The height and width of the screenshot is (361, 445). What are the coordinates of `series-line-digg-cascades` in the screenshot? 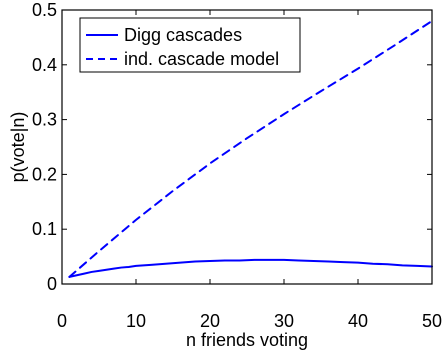 It's located at (250, 268).